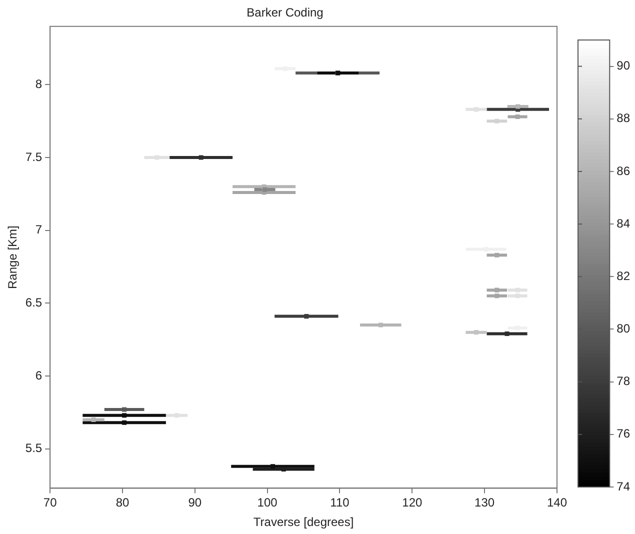 The height and width of the screenshot is (534, 635). Describe the element at coordinates (623, 275) in the screenshot. I see `color-bar-label: 82` at that location.